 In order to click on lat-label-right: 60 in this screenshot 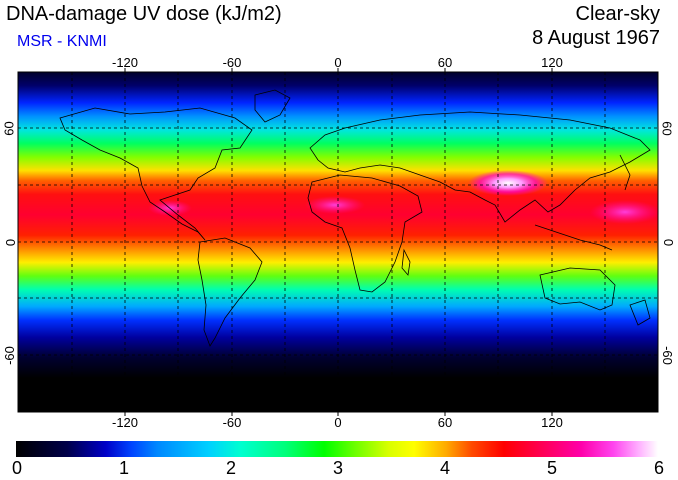, I will do `click(667, 128)`.